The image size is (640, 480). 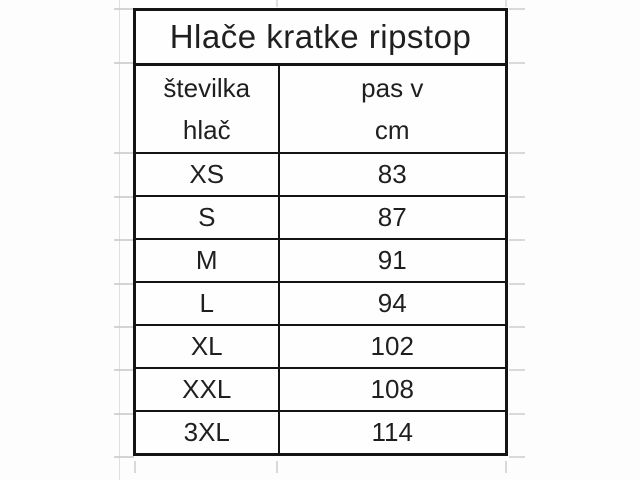 What do you see at coordinates (206, 217) in the screenshot?
I see `size-cell: S` at bounding box center [206, 217].